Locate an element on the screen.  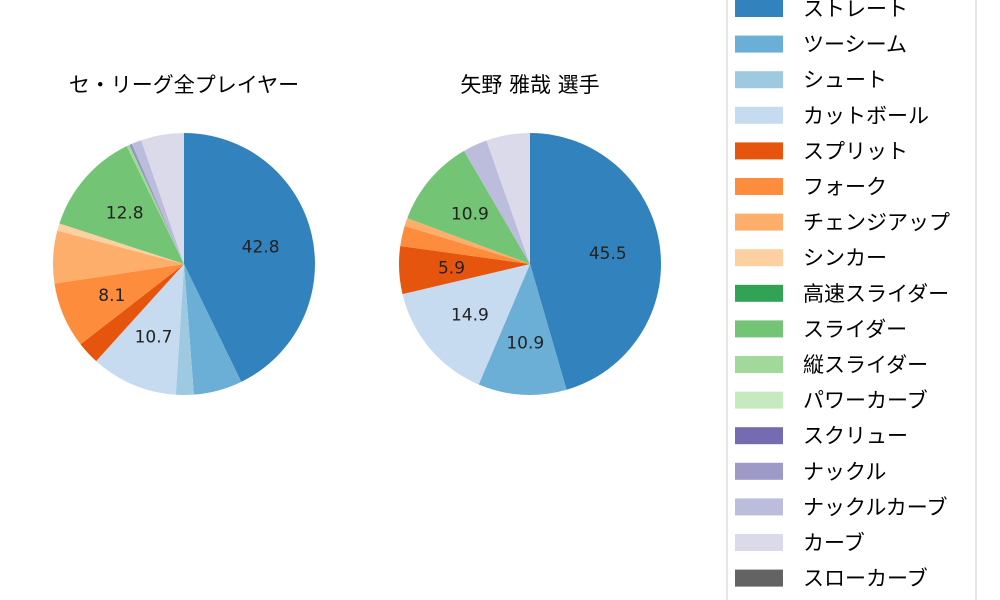
legend-label-10: 縦スライダー is located at coordinates (865, 365).